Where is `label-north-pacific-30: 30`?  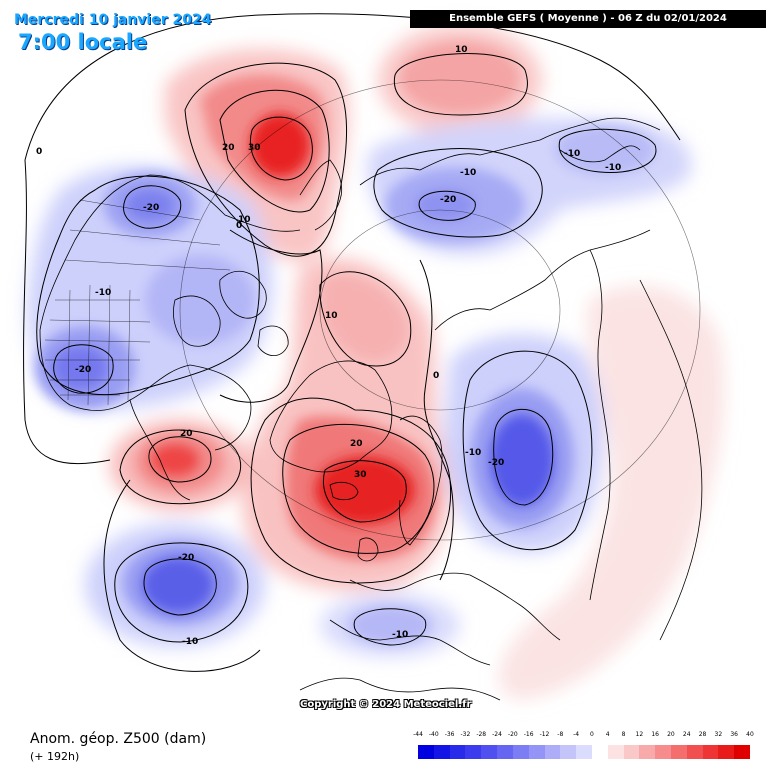
label-north-pacific-30: 30 is located at coordinates (254, 148).